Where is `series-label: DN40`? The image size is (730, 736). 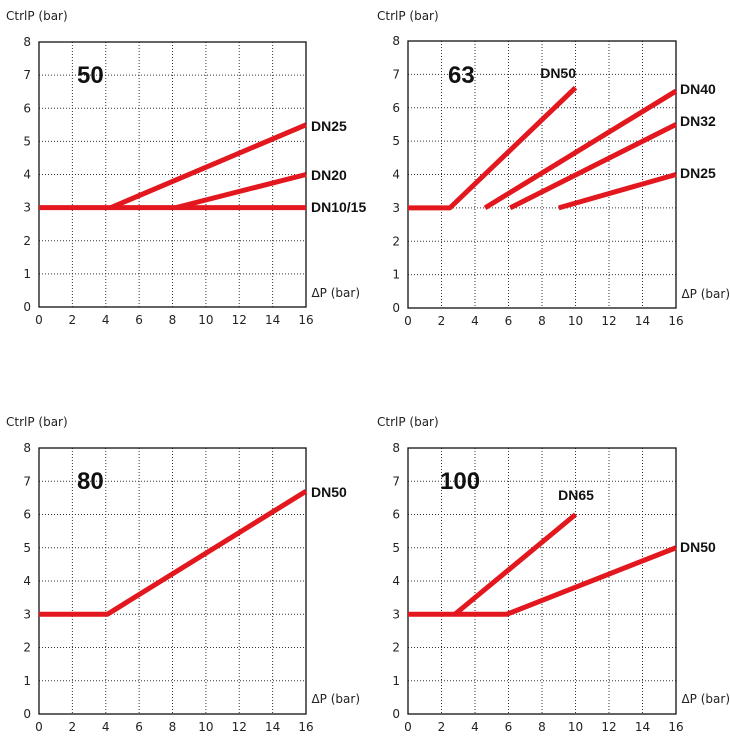
series-label: DN40 is located at coordinates (698, 89).